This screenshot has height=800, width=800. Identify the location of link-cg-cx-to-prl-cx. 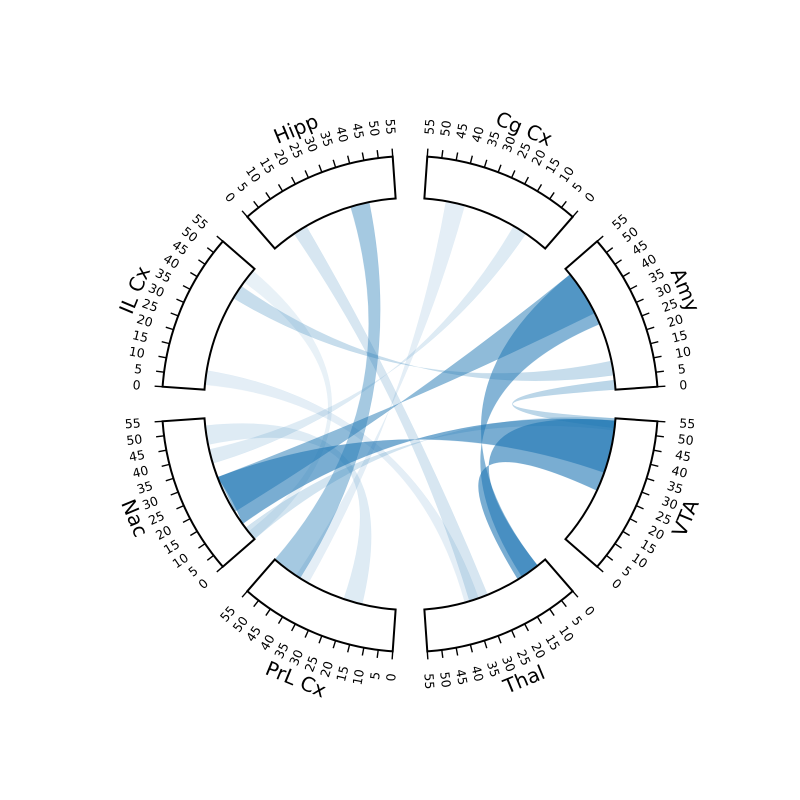
(380, 392).